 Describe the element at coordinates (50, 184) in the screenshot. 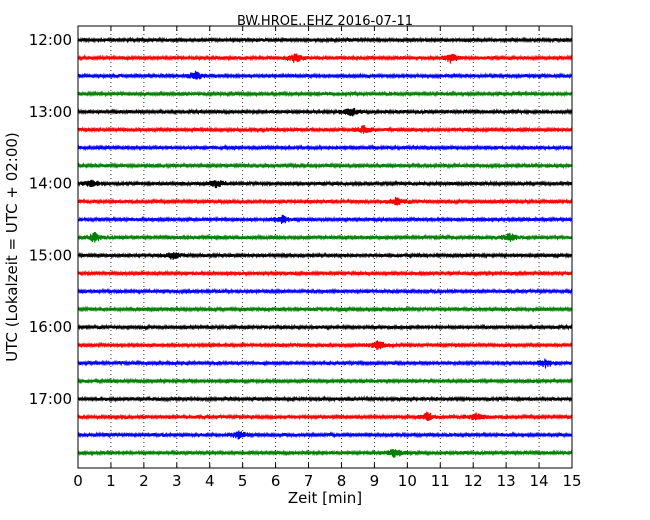

I see `y-tick-label: 14:00` at that location.